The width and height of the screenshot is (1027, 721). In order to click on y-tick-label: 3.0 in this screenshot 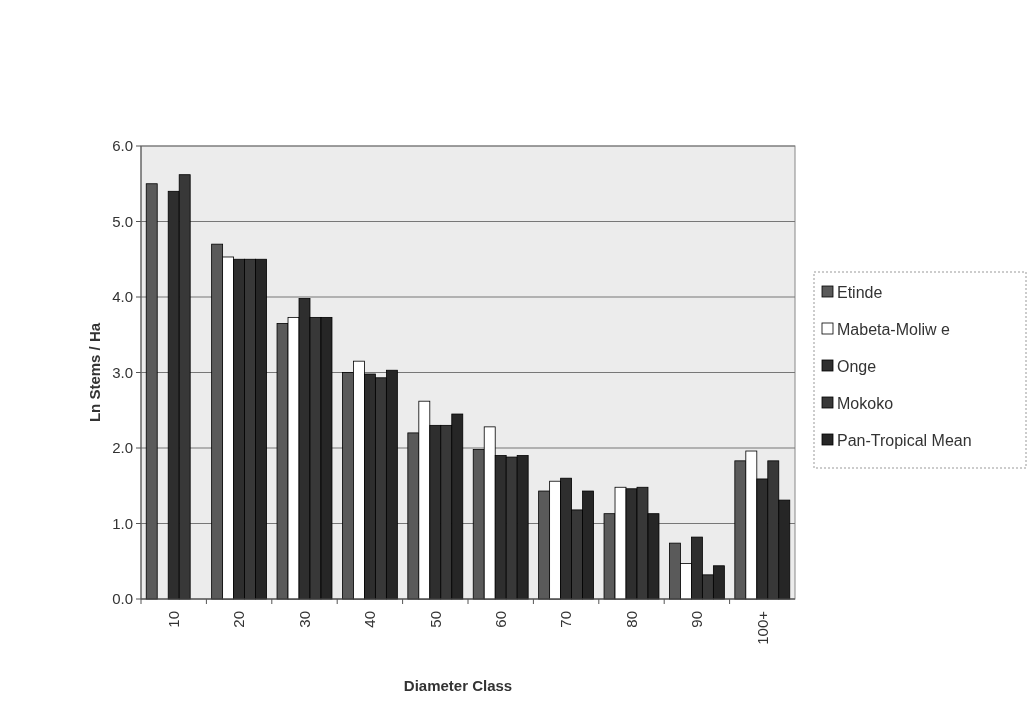, I will do `click(122, 372)`.